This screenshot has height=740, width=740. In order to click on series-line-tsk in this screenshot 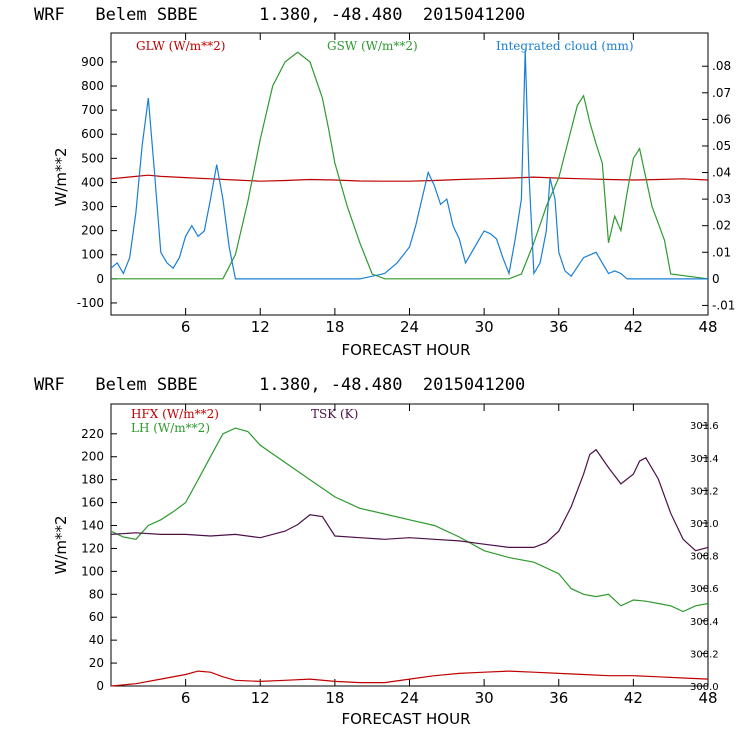, I will do `click(409, 500)`.